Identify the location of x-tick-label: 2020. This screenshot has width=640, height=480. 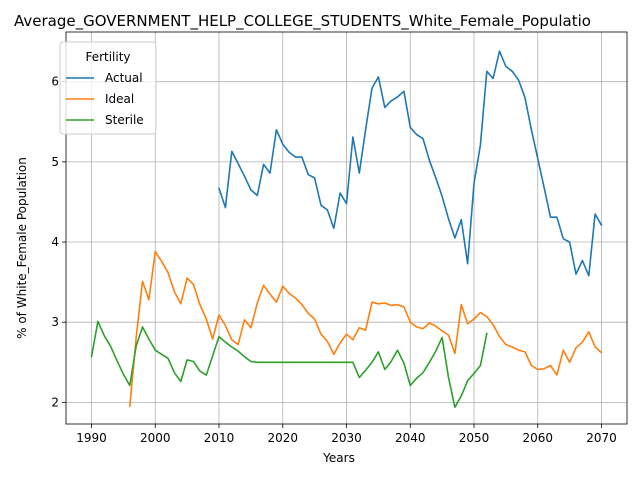
(282, 438).